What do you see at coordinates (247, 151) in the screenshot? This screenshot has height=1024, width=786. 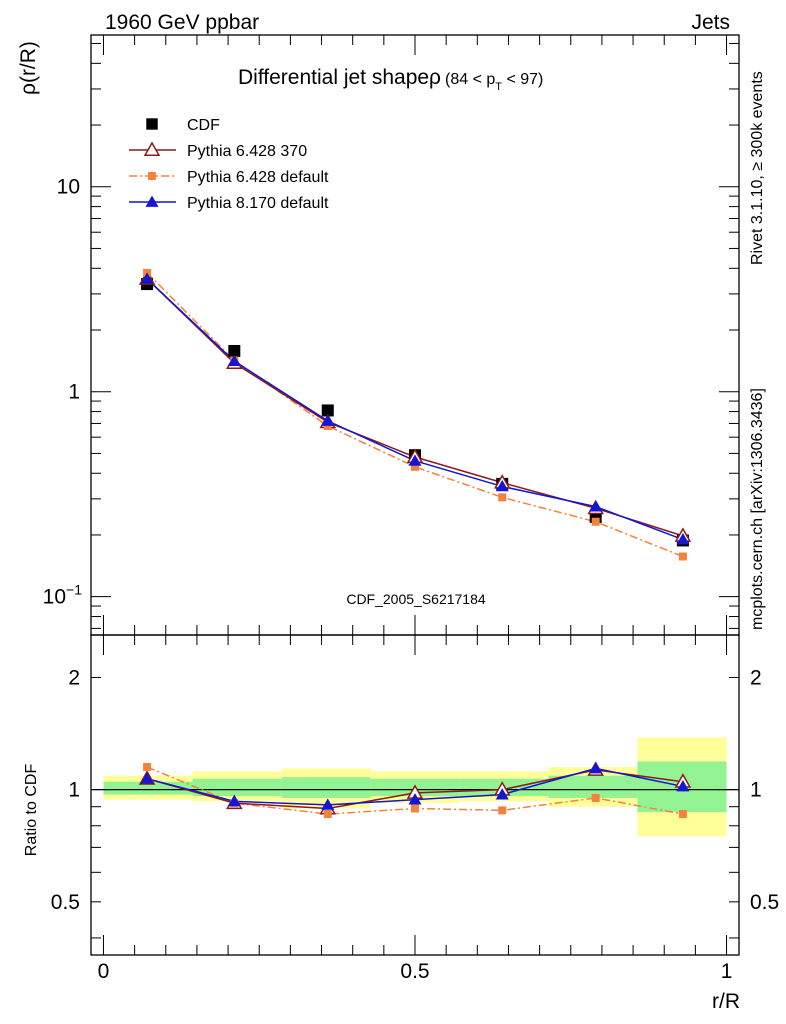 I see `legend-py6_370-label: Pythia 6.428 370` at bounding box center [247, 151].